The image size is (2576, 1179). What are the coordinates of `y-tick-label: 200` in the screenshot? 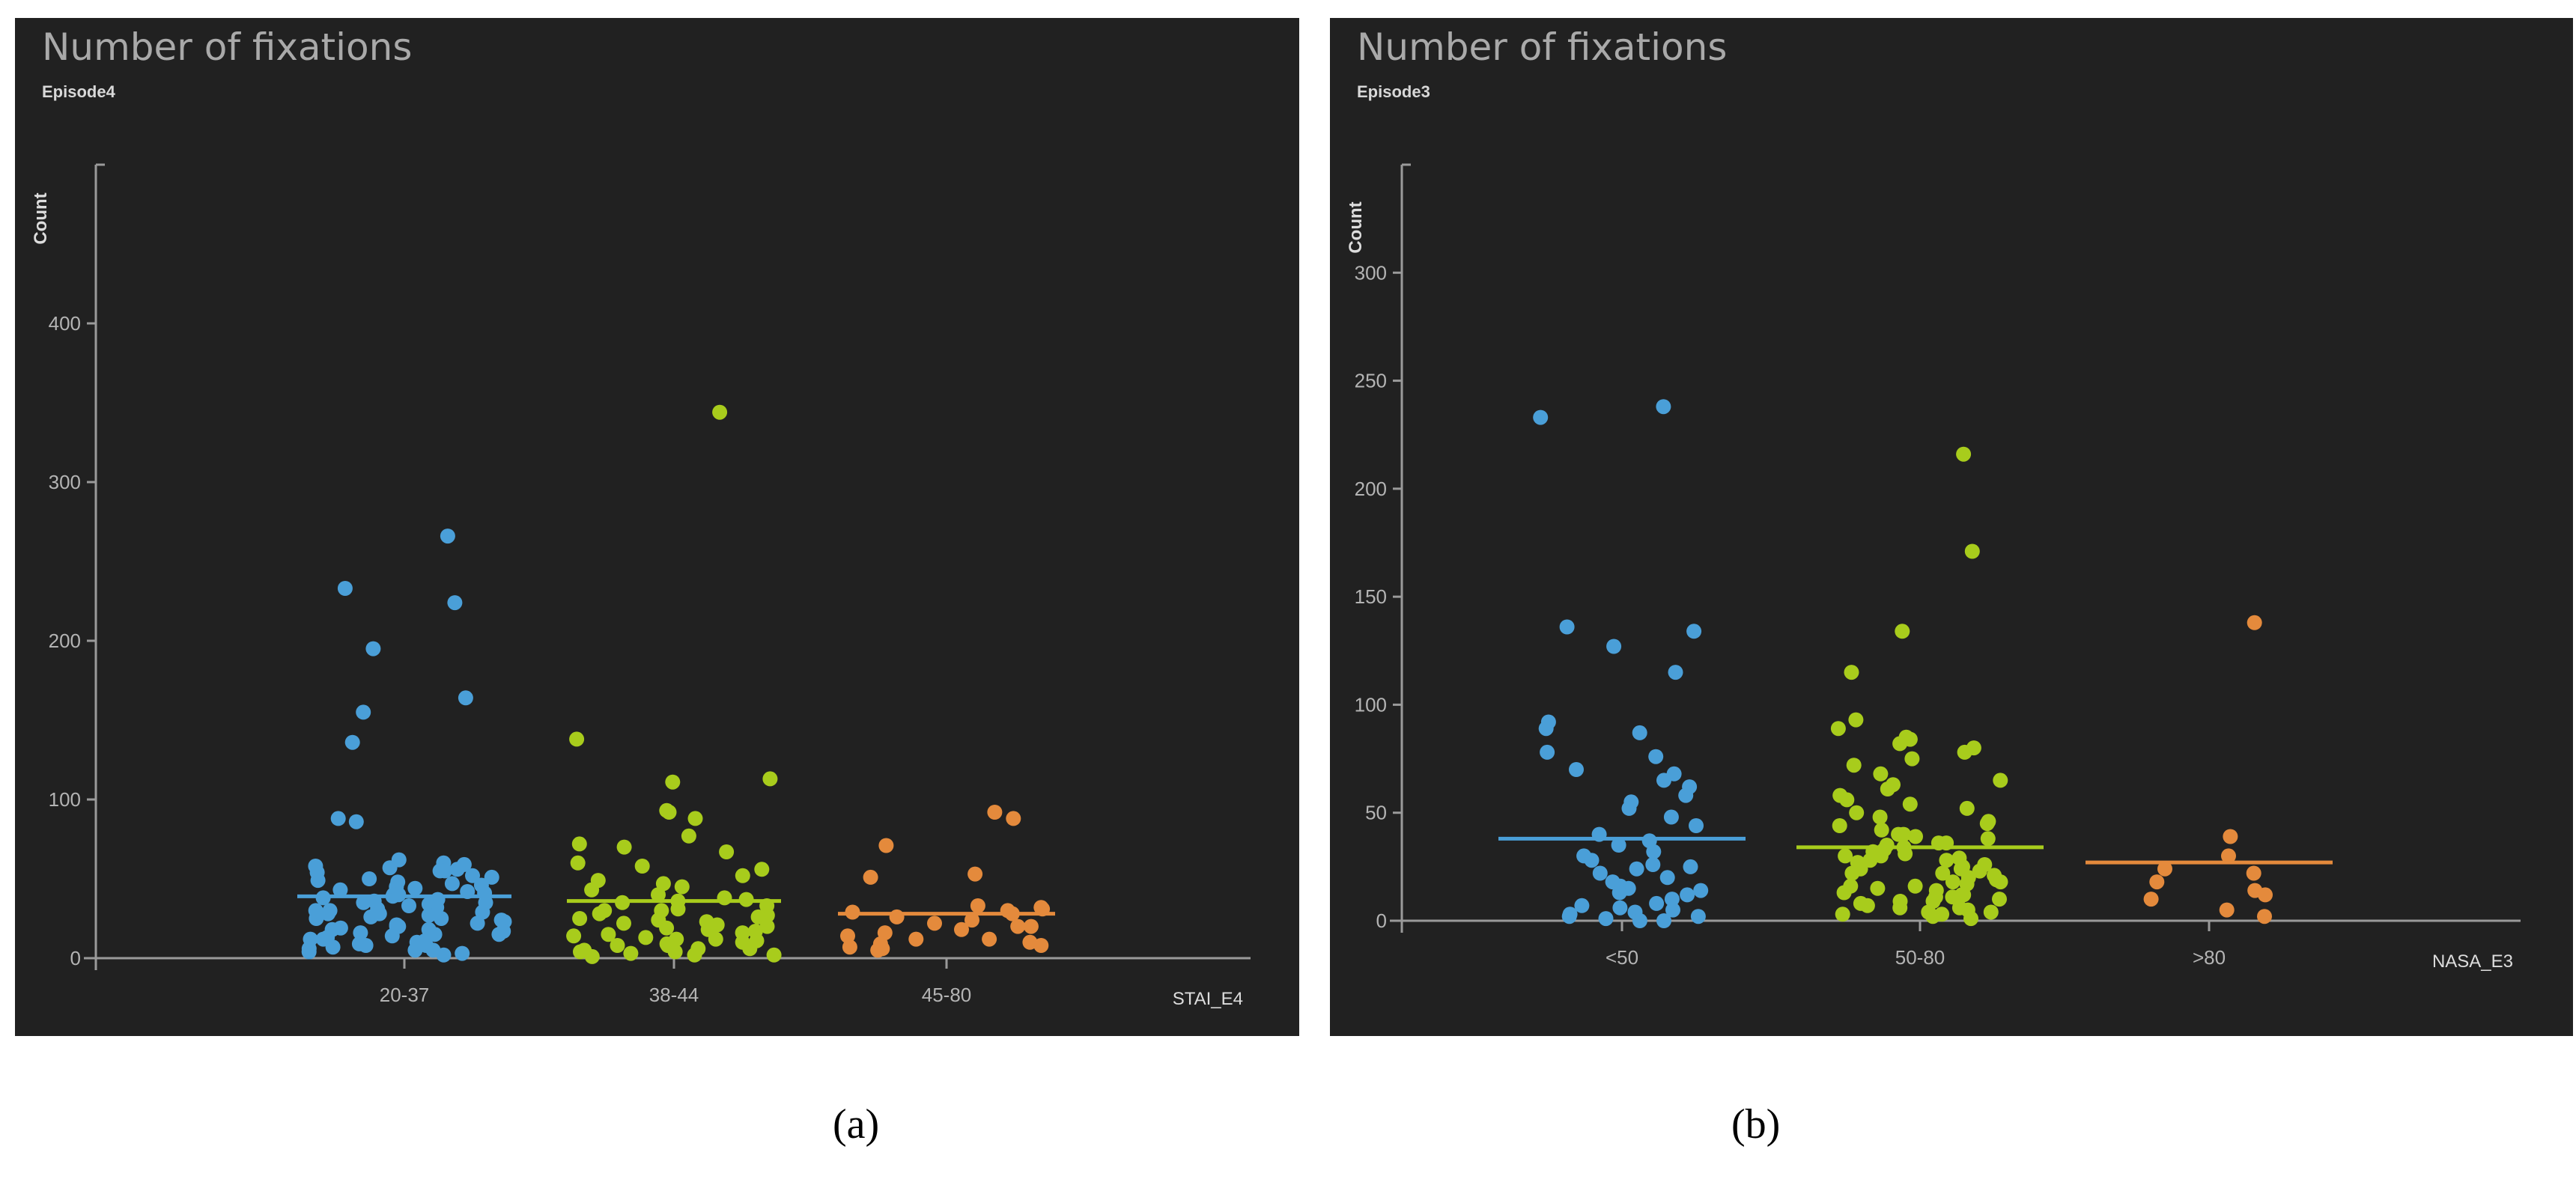 It's located at (65, 641).